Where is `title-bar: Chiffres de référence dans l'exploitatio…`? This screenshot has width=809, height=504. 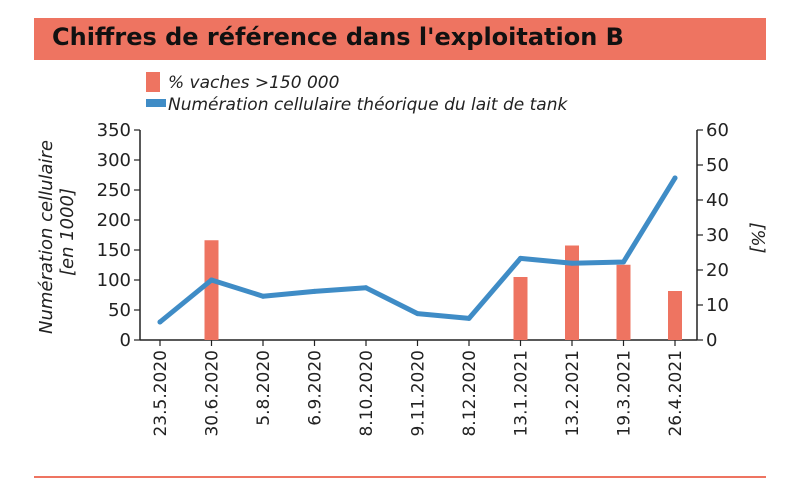
title-bar: Chiffres de référence dans l'exploitatio… is located at coordinates (400, 39).